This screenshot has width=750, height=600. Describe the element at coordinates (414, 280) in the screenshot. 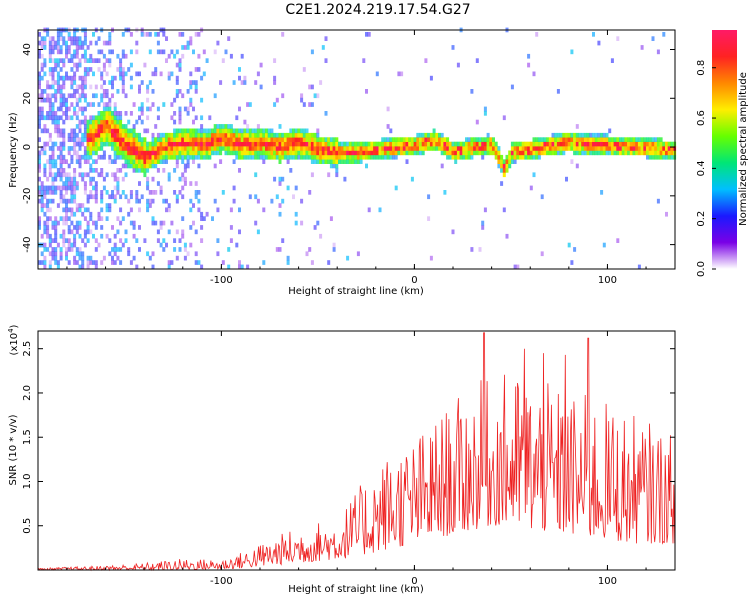

I see `spectrogram-x-tick-label: 0` at that location.